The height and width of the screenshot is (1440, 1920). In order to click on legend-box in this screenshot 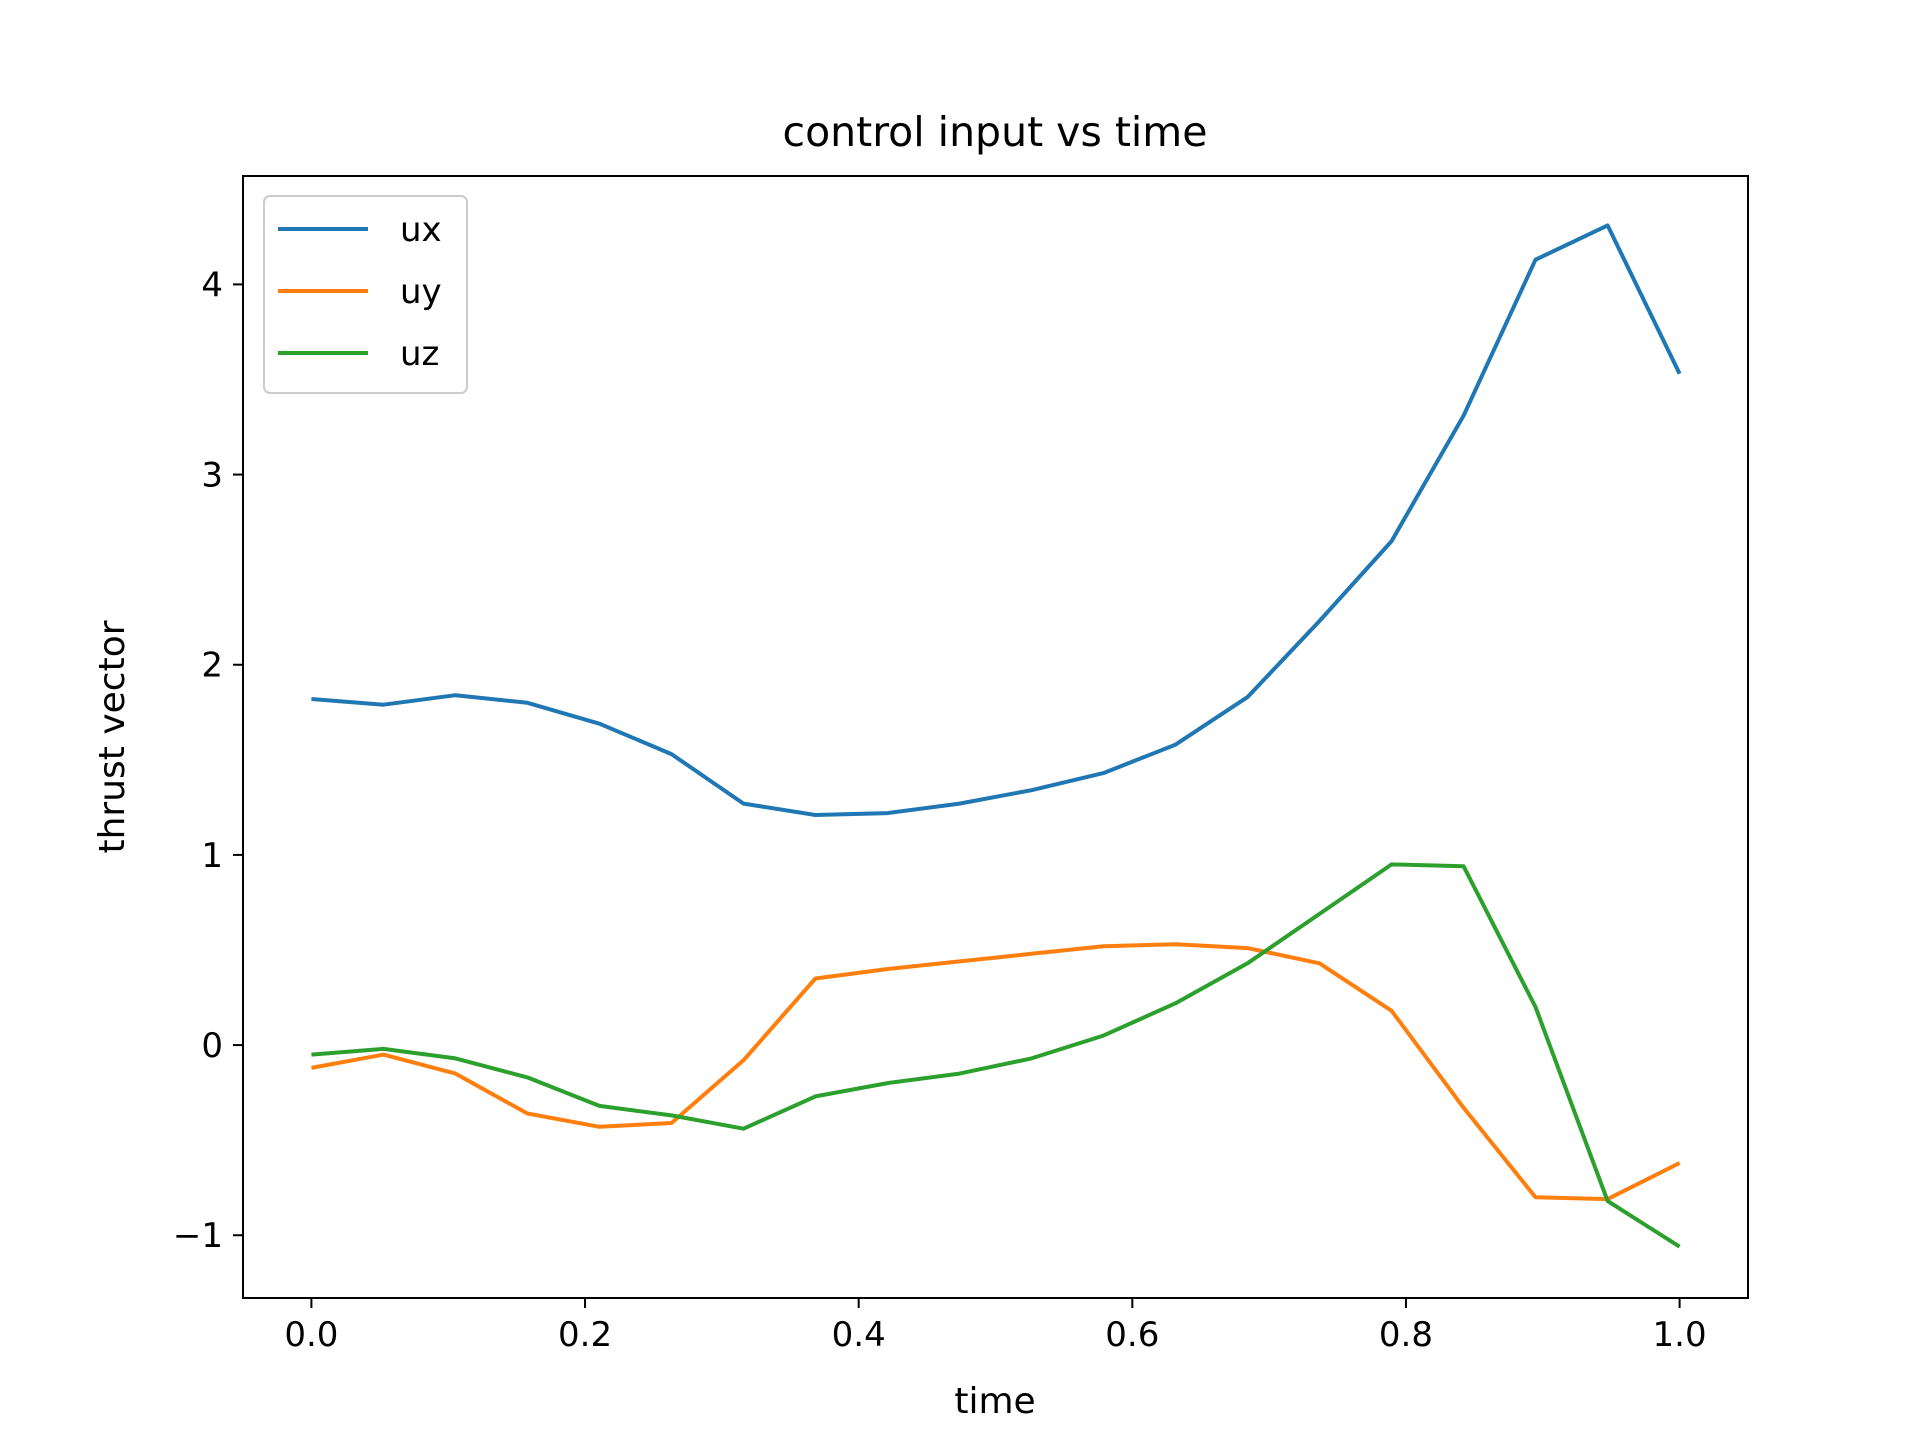, I will do `click(365, 294)`.